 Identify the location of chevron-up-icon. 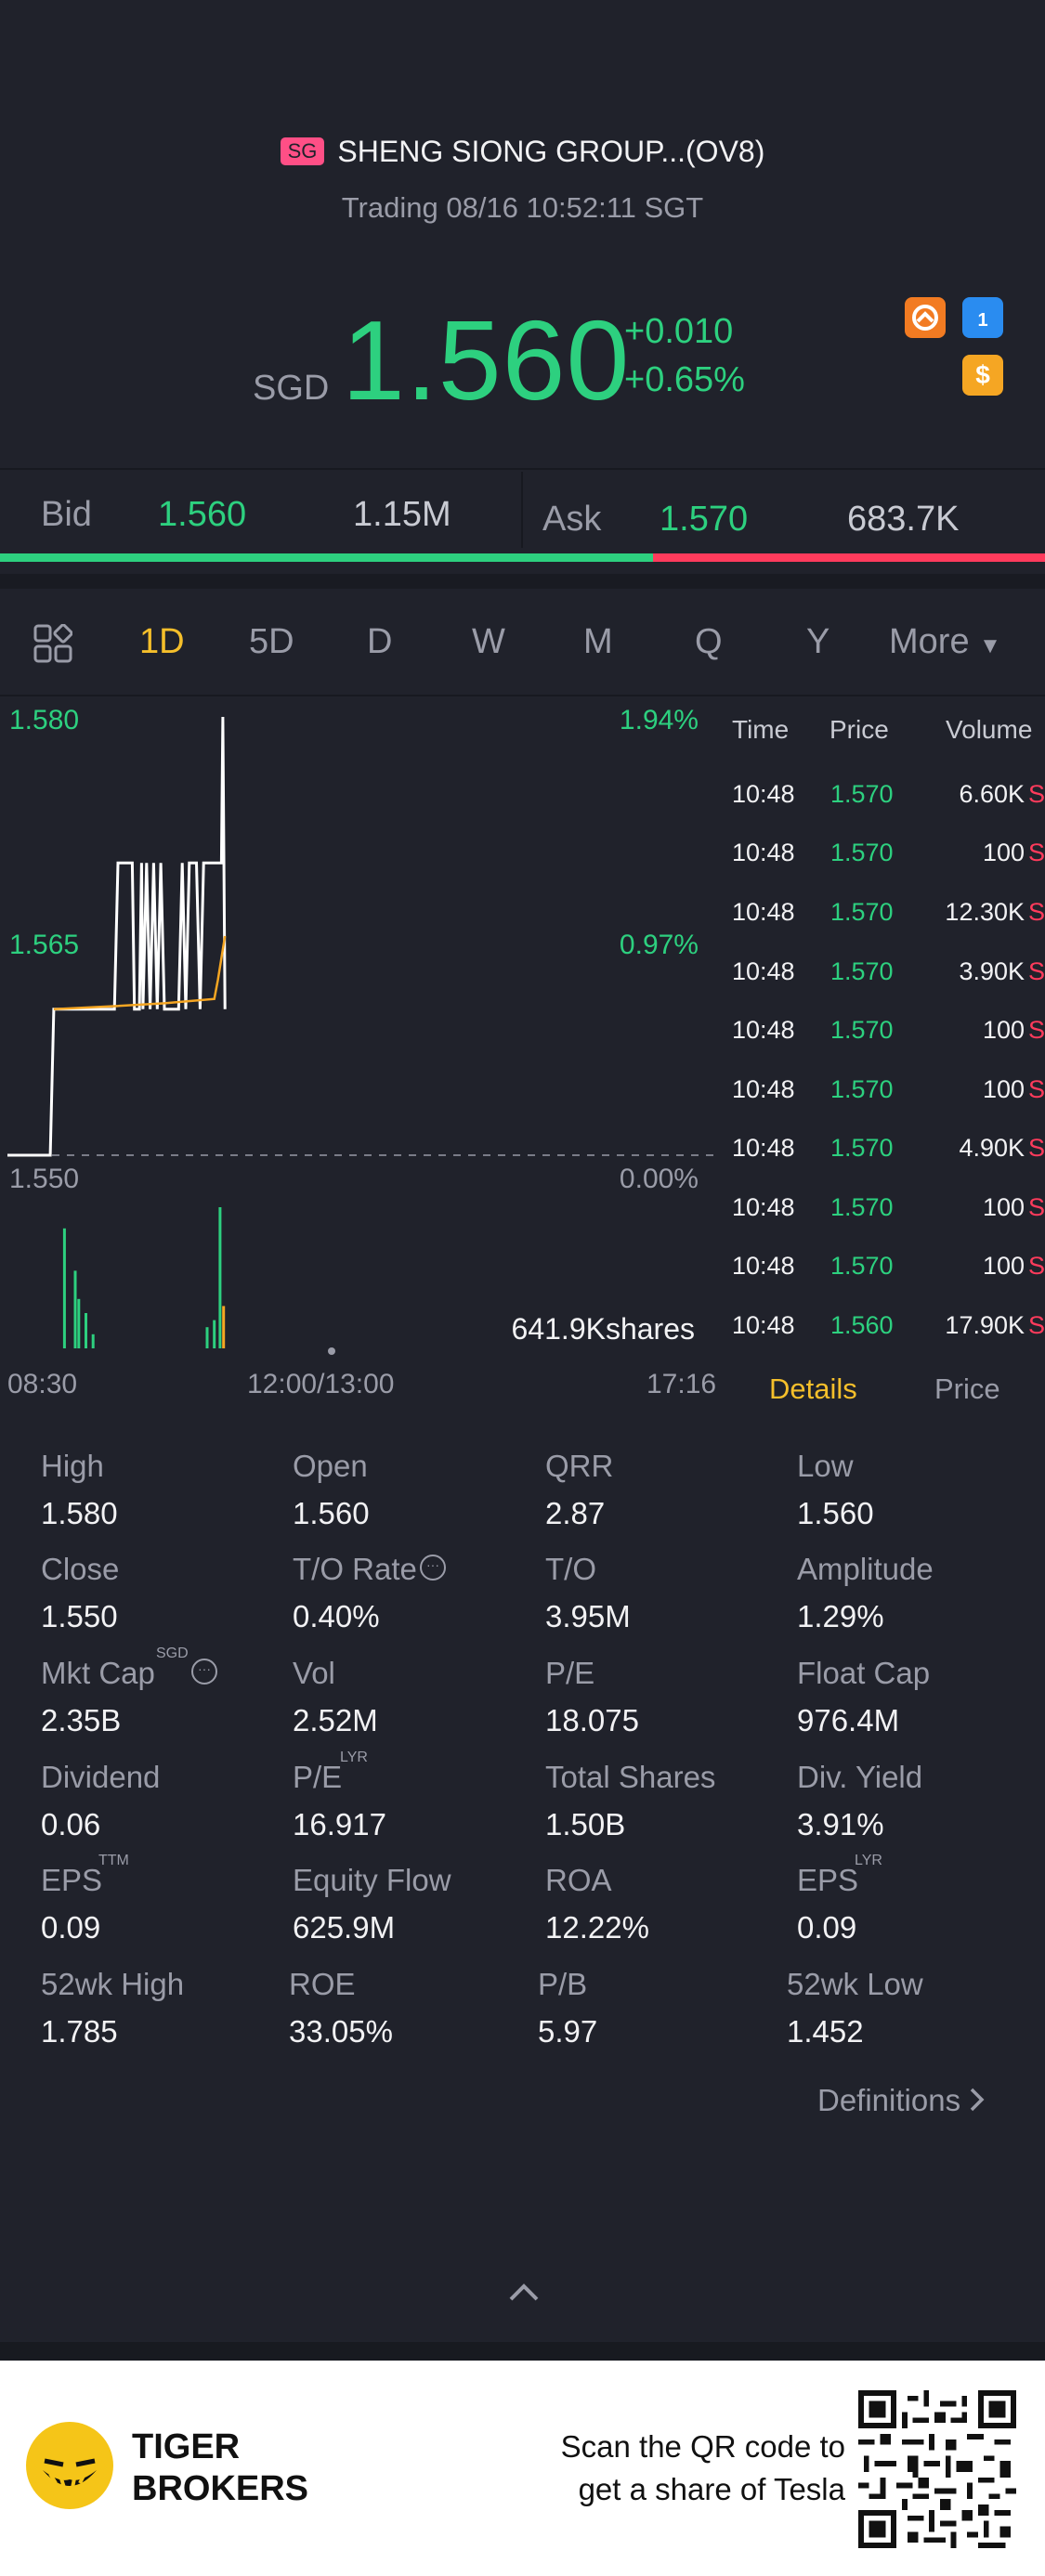
(524, 2291).